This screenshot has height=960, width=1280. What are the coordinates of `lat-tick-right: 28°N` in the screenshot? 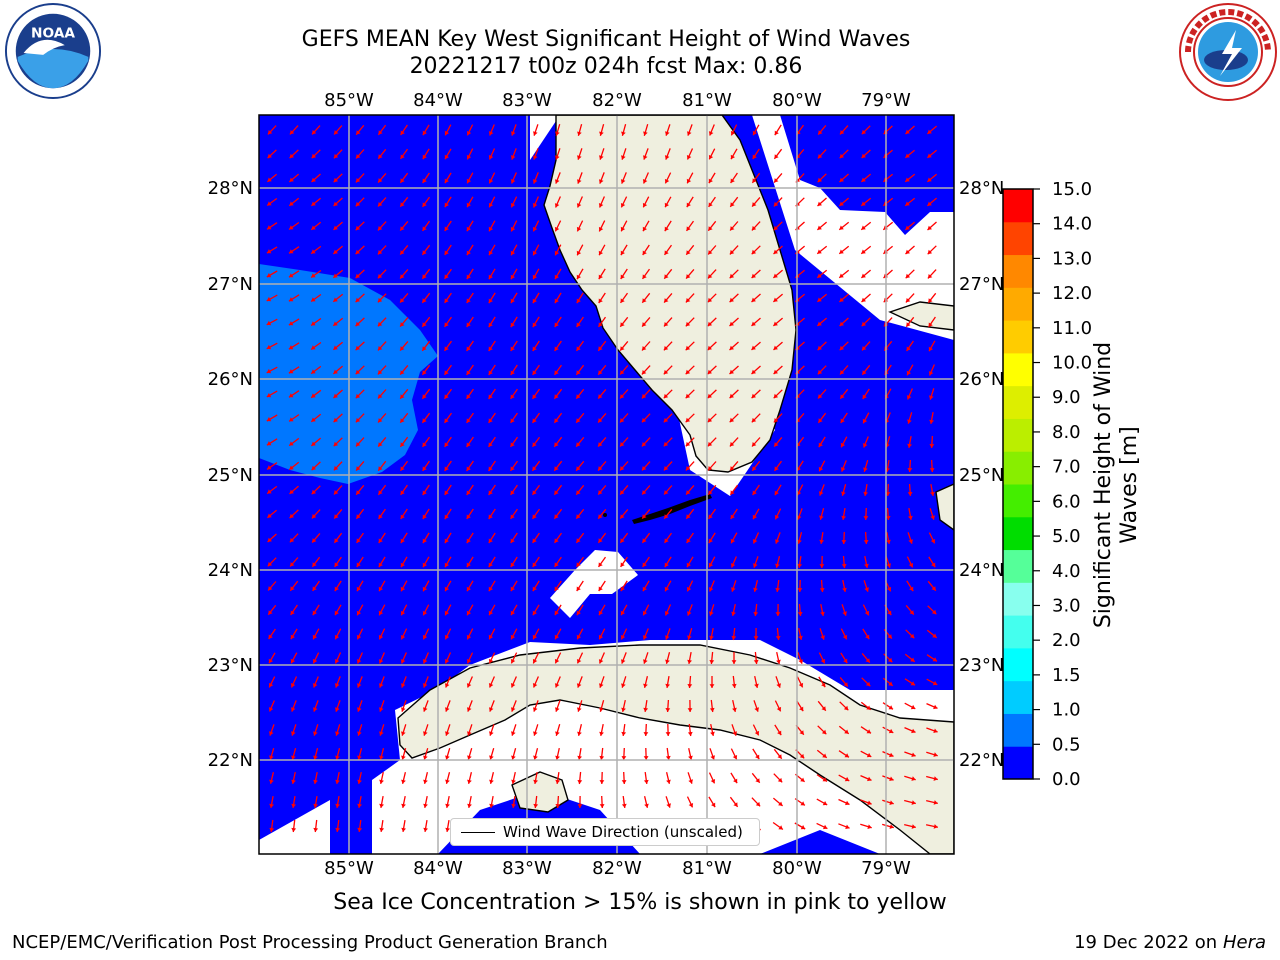 It's located at (981, 188).